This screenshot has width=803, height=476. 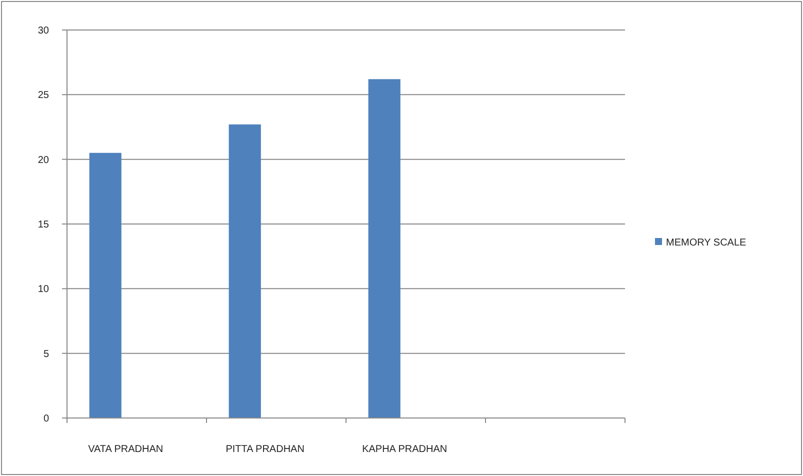 What do you see at coordinates (44, 96) in the screenshot?
I see `y-tick-label: 25` at bounding box center [44, 96].